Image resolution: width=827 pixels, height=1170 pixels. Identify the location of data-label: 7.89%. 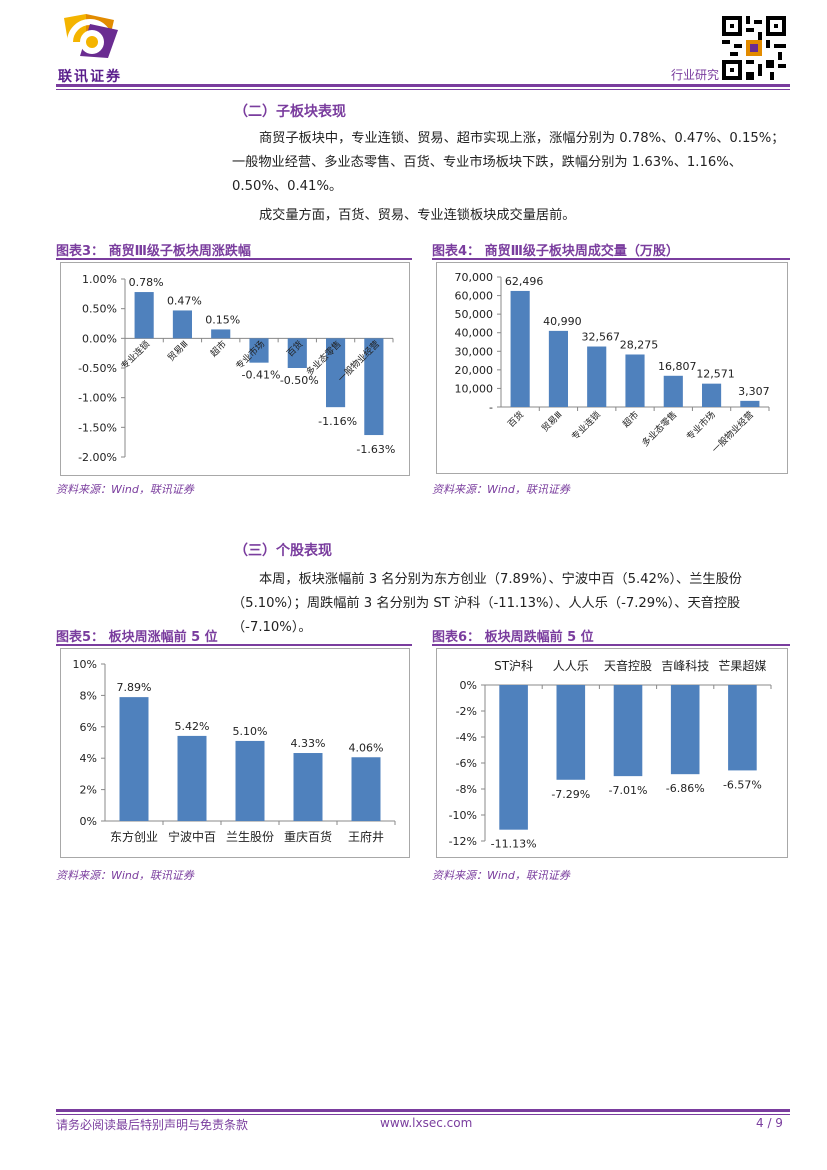
(134, 687).